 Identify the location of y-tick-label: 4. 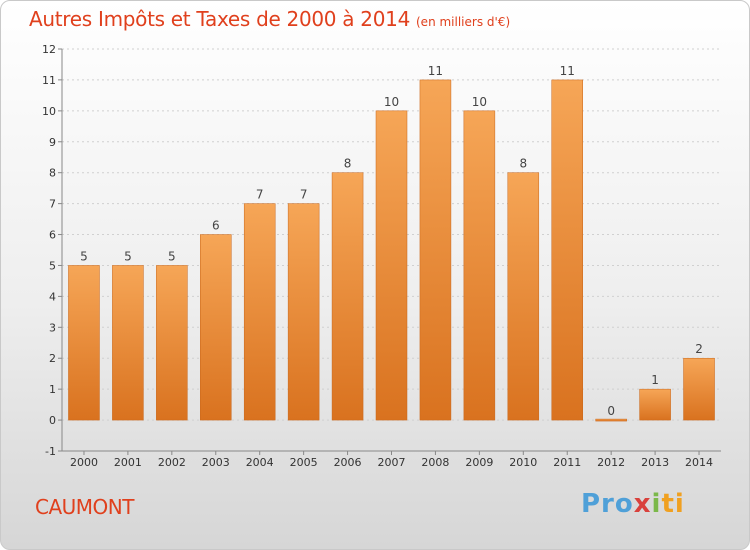
(52, 296).